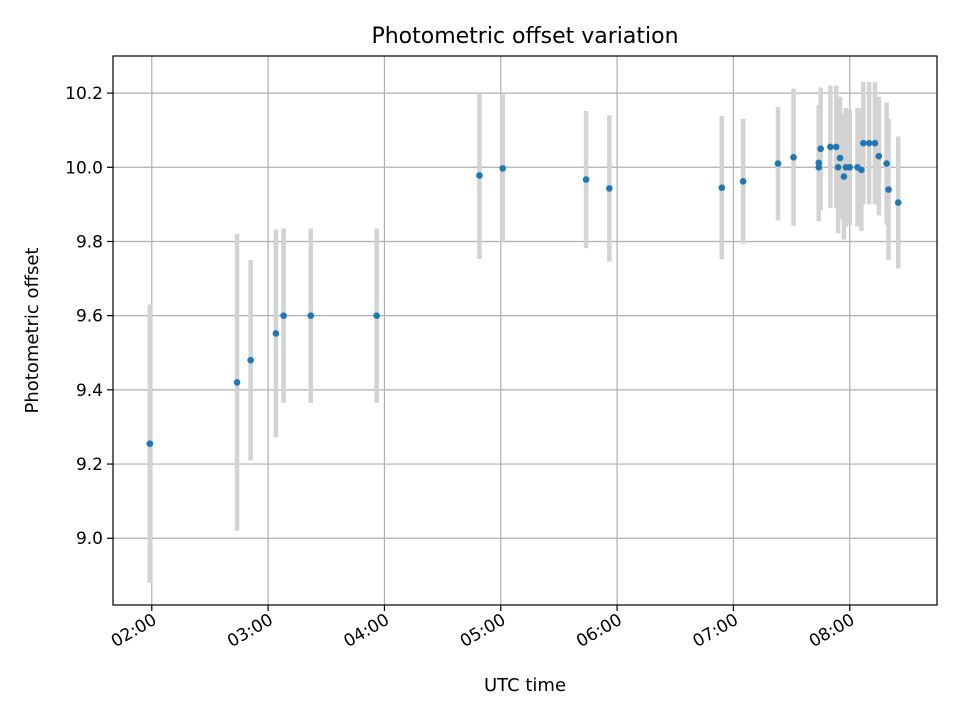 This screenshot has width=960, height=720. Describe the element at coordinates (89, 242) in the screenshot. I see `y-tick-label: 9.8` at that location.